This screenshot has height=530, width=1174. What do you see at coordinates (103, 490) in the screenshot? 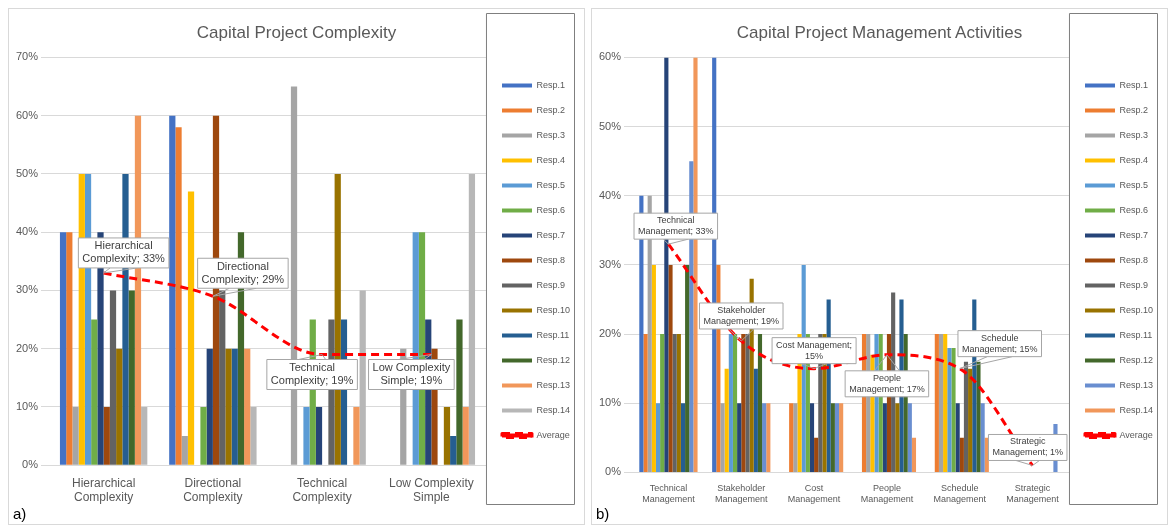
I see `x-tick-label: Hierarchical Complexity` at bounding box center [103, 490].